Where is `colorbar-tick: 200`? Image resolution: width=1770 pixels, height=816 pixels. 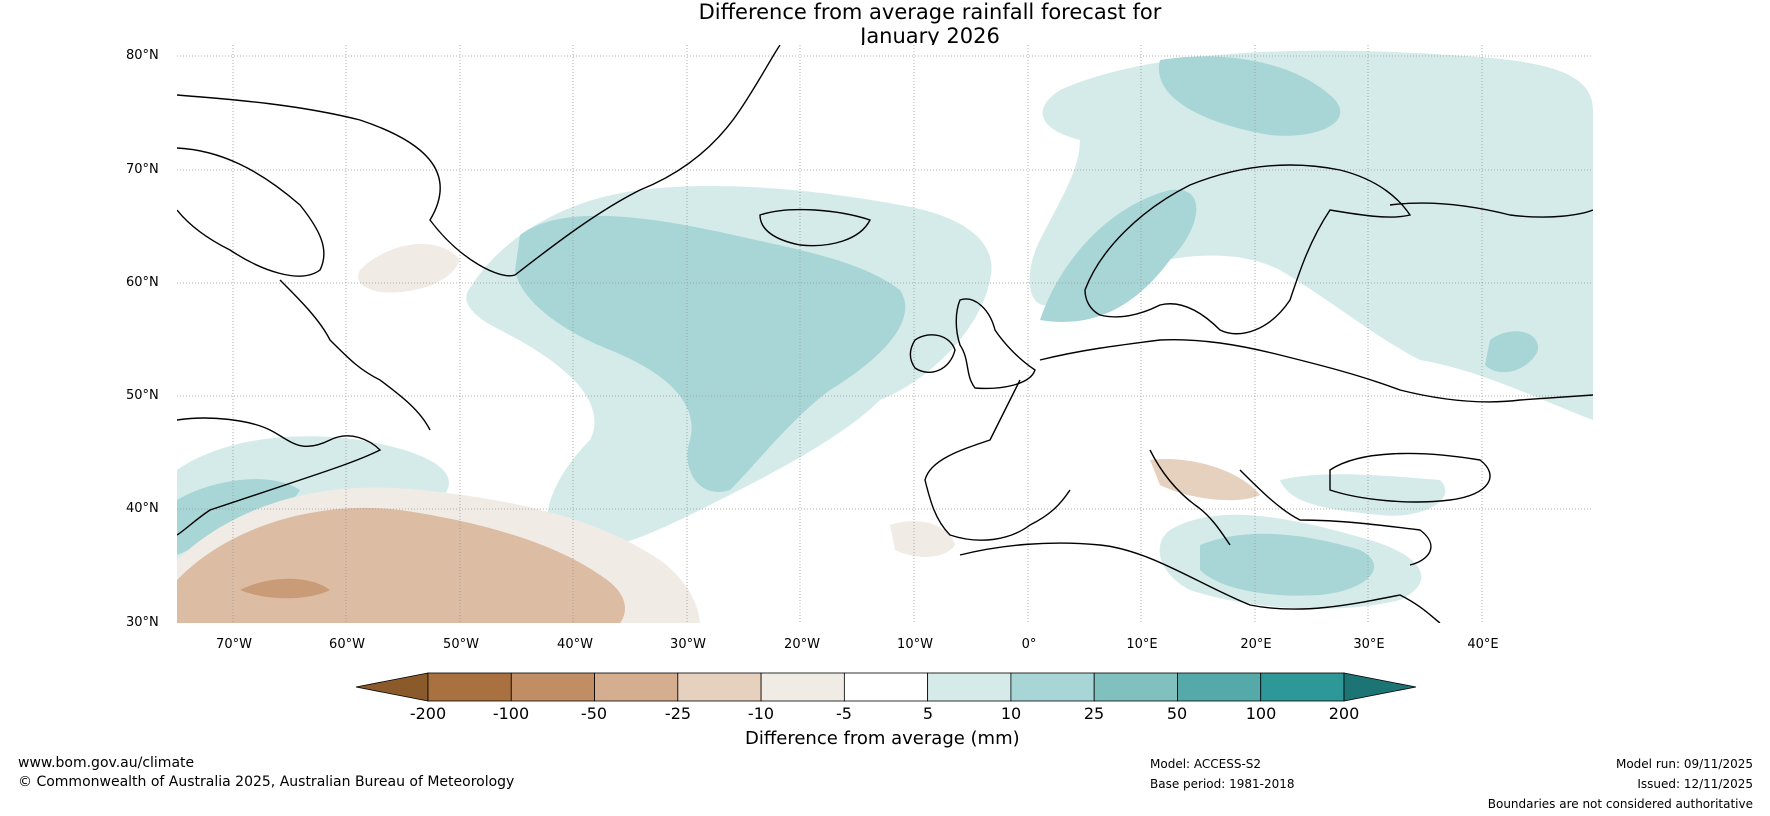
colorbar-tick: 200 is located at coordinates (1344, 713).